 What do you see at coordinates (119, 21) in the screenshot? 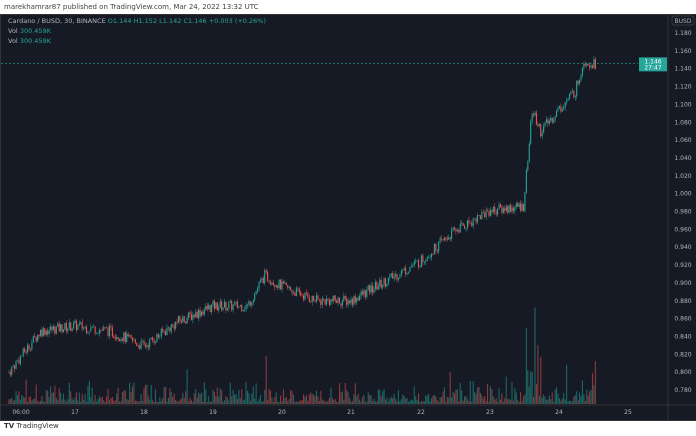
I see `open: O1.144` at bounding box center [119, 21].